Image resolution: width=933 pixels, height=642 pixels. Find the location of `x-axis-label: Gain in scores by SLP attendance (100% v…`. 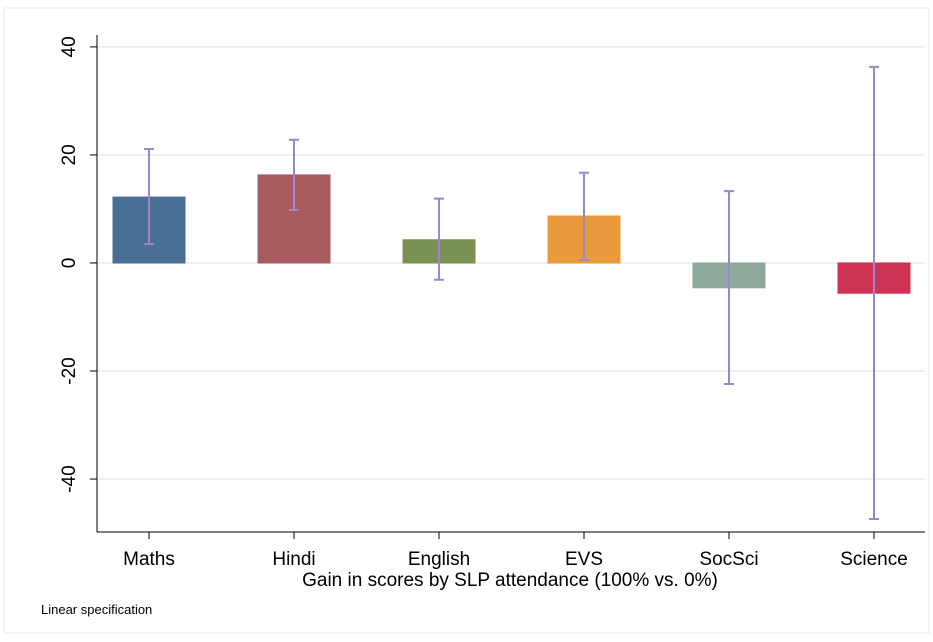

x-axis-label: Gain in scores by SLP attendance (100% v… is located at coordinates (510, 580).